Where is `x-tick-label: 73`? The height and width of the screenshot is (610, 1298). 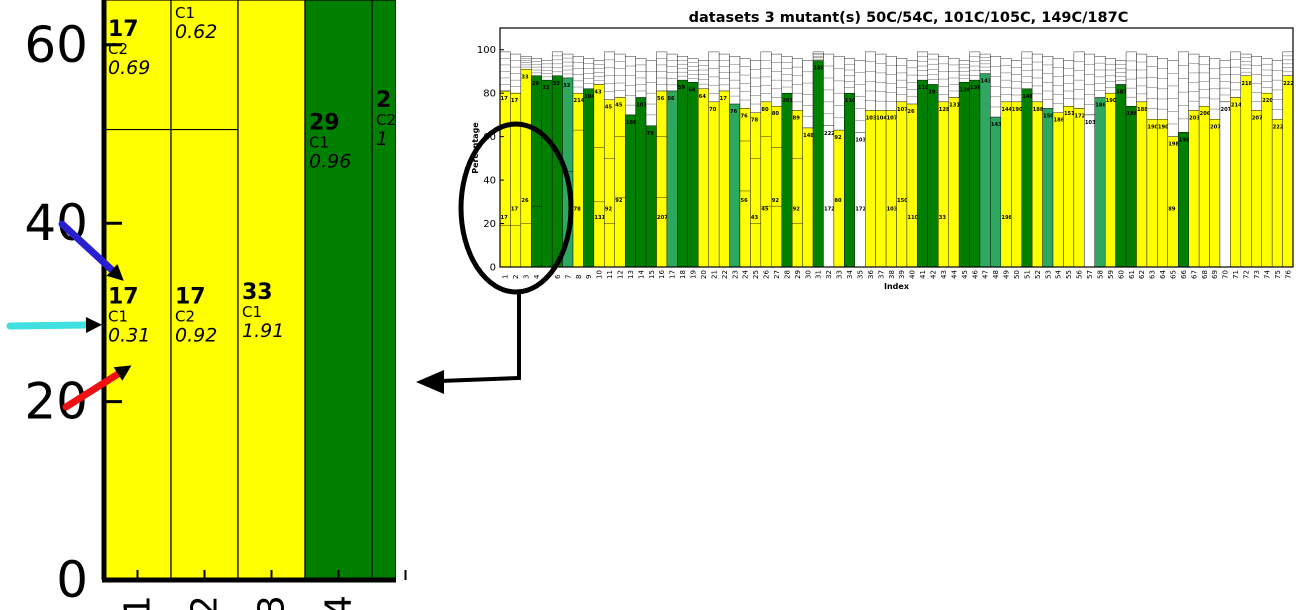 x-tick-label: 73 is located at coordinates (1257, 274).